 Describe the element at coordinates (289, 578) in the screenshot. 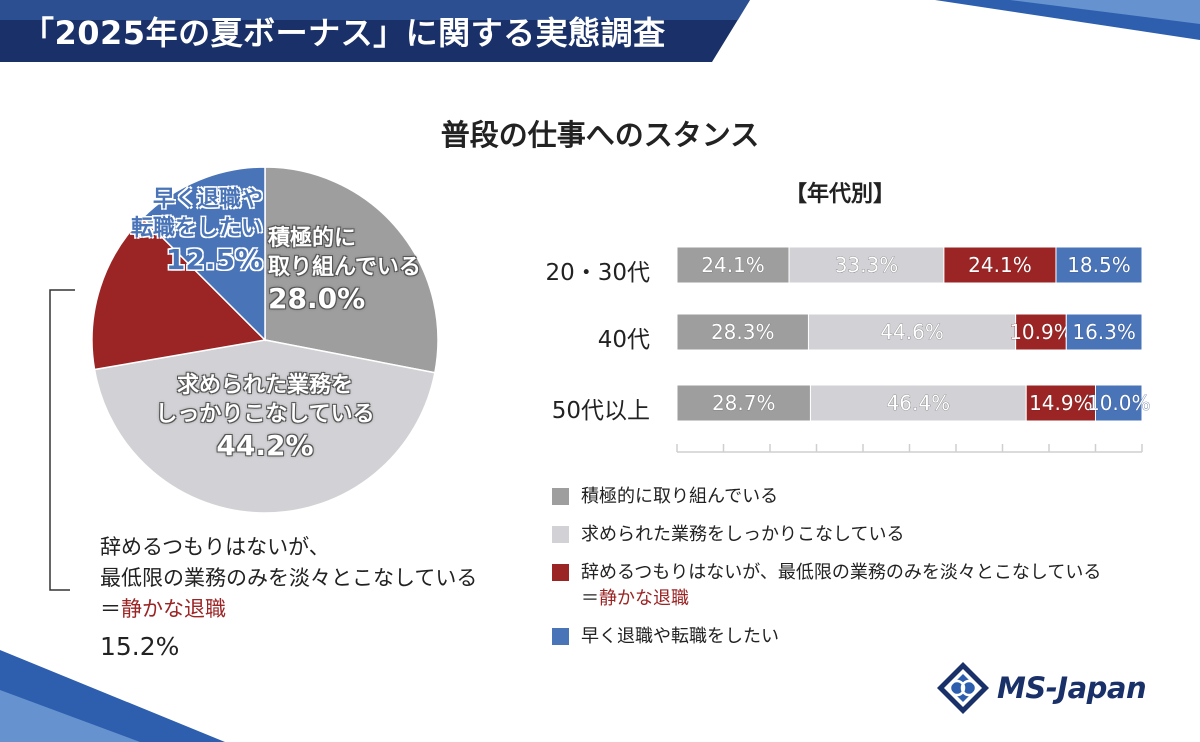

I see `pie-label-quiet-line2: 最低限の業務のみを淡々とこなしている` at that location.